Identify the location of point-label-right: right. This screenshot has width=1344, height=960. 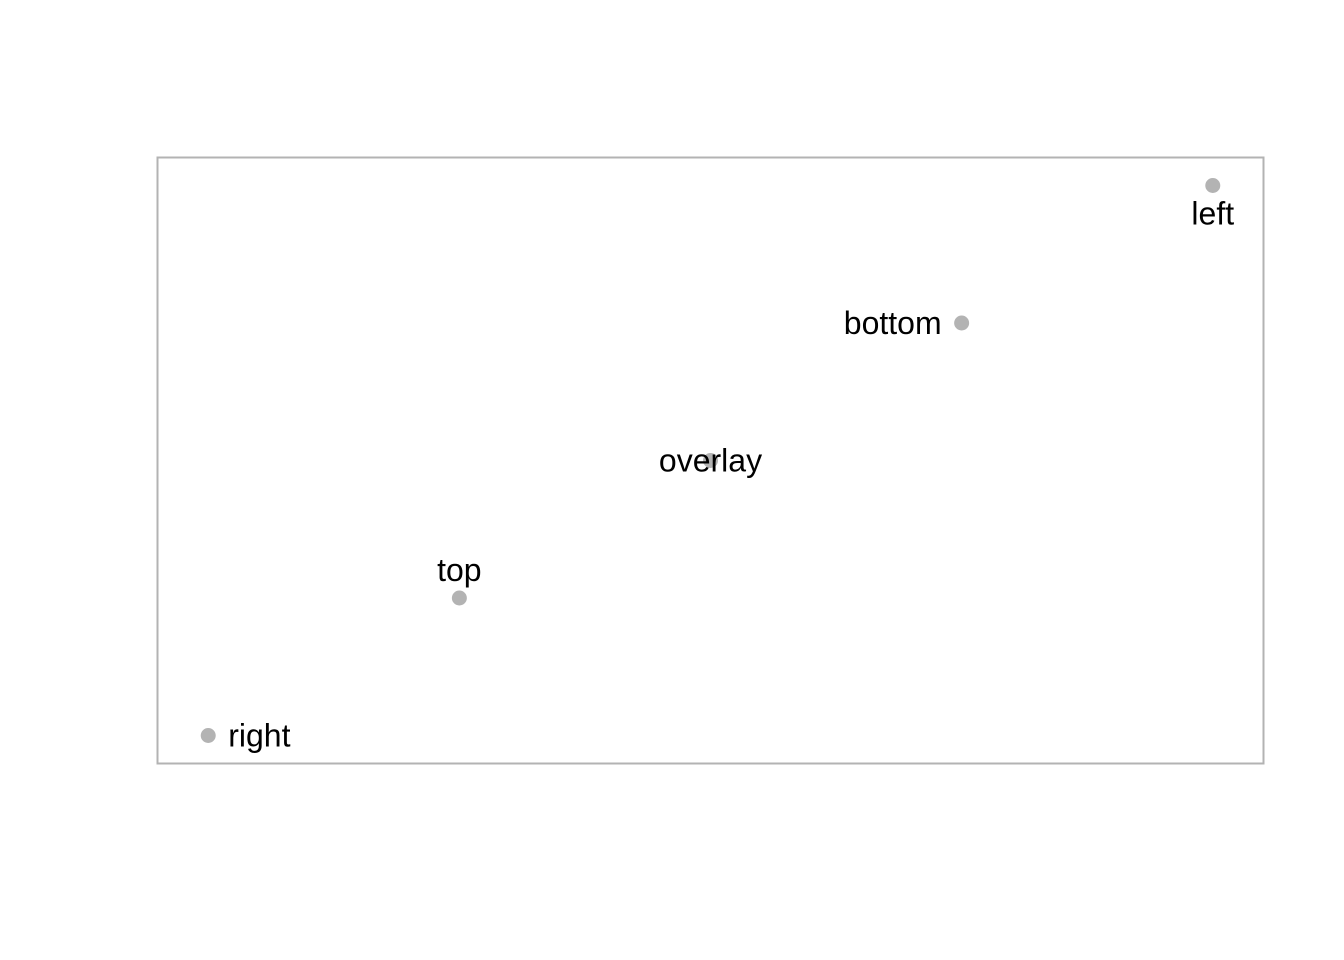
(259, 736).